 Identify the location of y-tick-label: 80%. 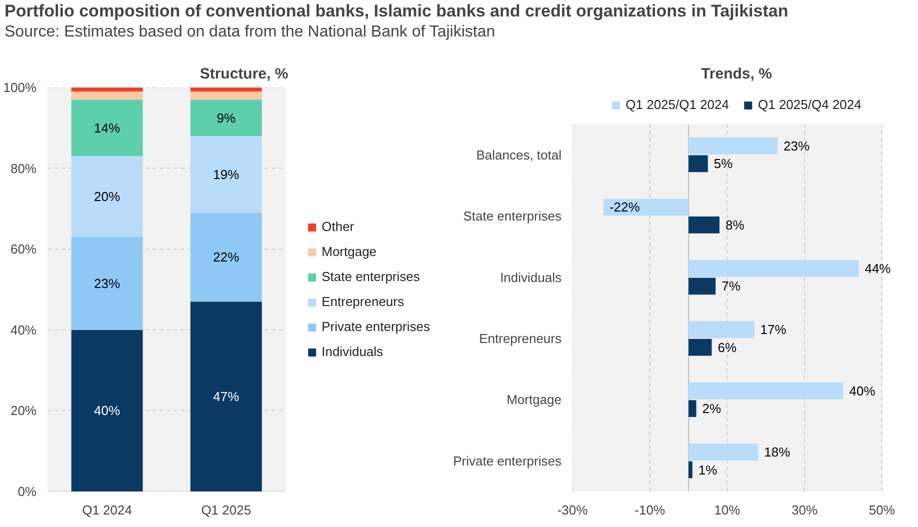
(23, 168).